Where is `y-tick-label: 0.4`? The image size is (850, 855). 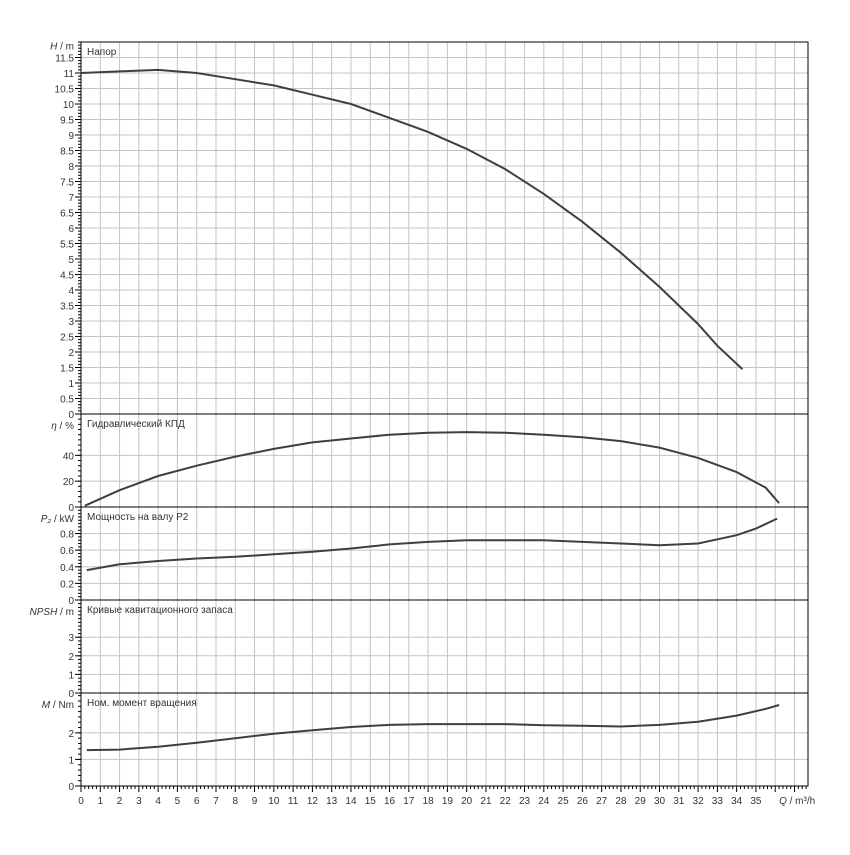
y-tick-label: 0.4 is located at coordinates (67, 568).